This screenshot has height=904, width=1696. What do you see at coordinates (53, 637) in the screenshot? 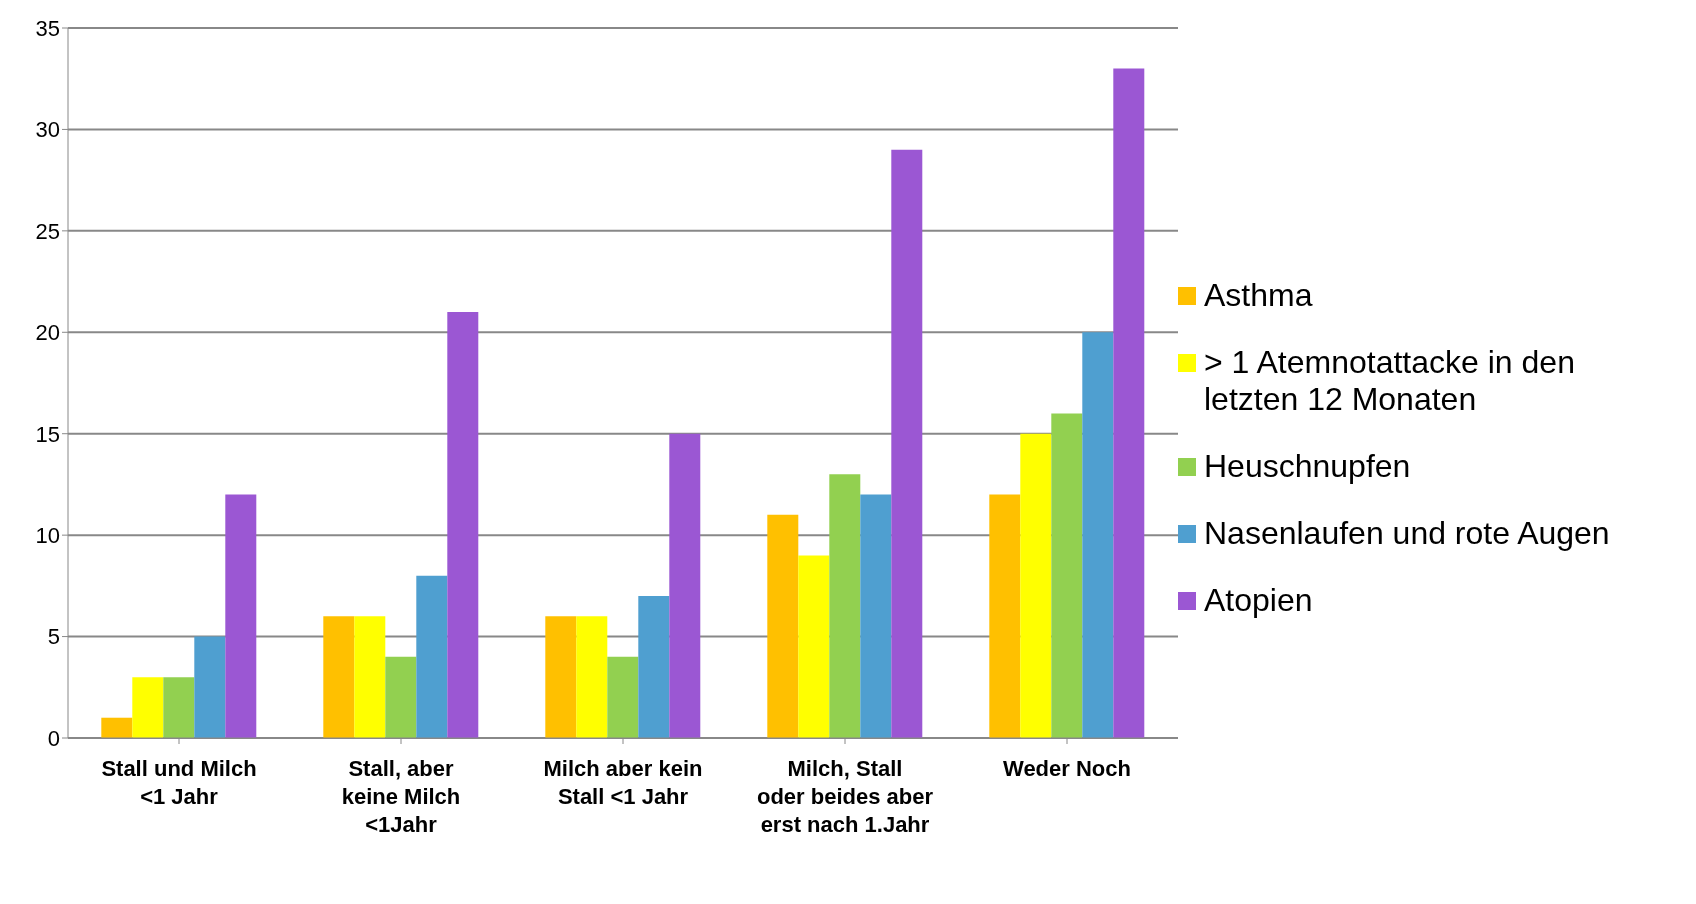
I see `y-tick-label: 5` at bounding box center [53, 637].